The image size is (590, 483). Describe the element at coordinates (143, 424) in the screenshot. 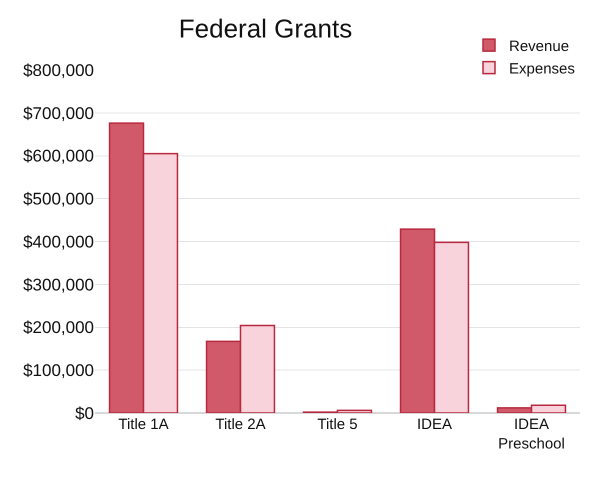

I see `x-tick-label: Title 1A` at that location.